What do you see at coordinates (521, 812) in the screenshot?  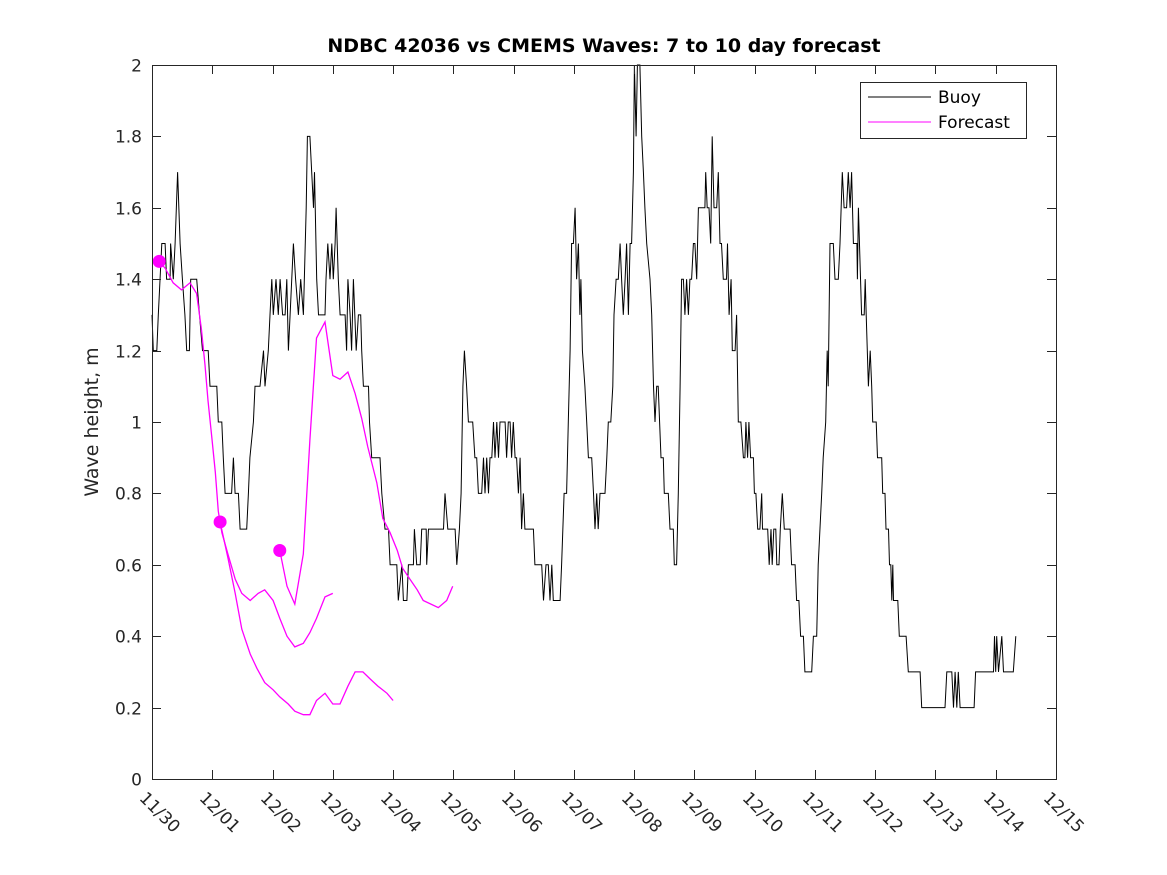 I see `x-tick-label: 12/06` at bounding box center [521, 812].